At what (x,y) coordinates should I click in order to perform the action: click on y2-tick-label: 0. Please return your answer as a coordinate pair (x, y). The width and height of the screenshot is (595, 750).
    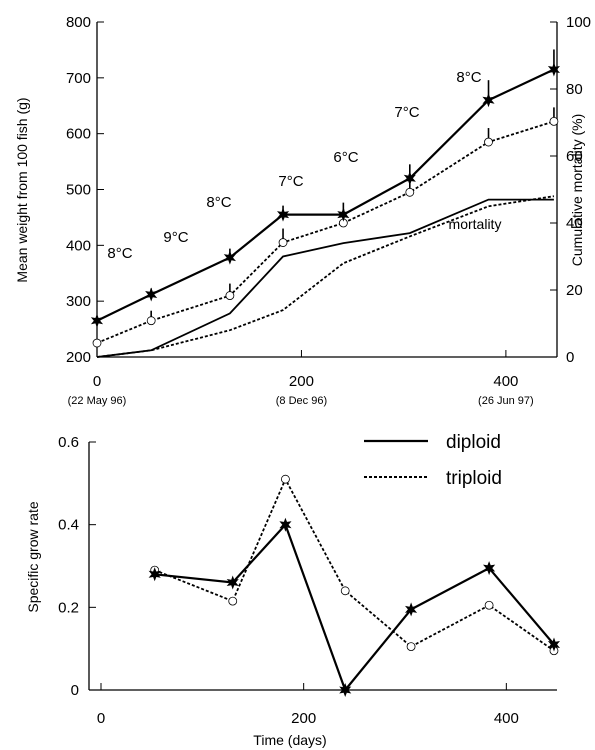
    Looking at the image, I should click on (570, 357).